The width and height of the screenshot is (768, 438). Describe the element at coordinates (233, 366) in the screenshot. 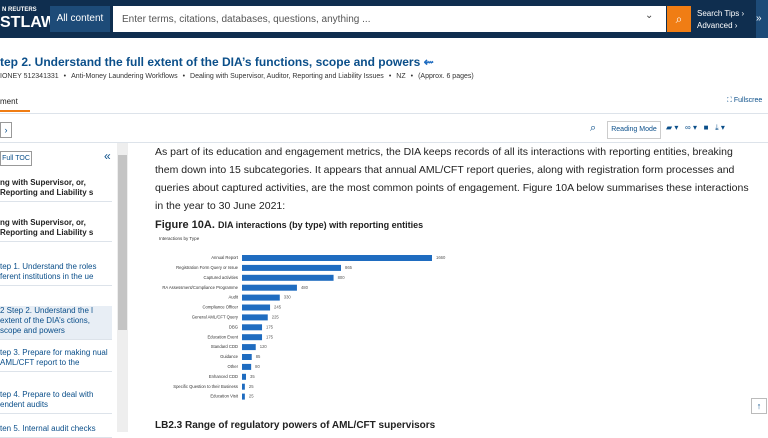

I see `category-label: Other` at that location.